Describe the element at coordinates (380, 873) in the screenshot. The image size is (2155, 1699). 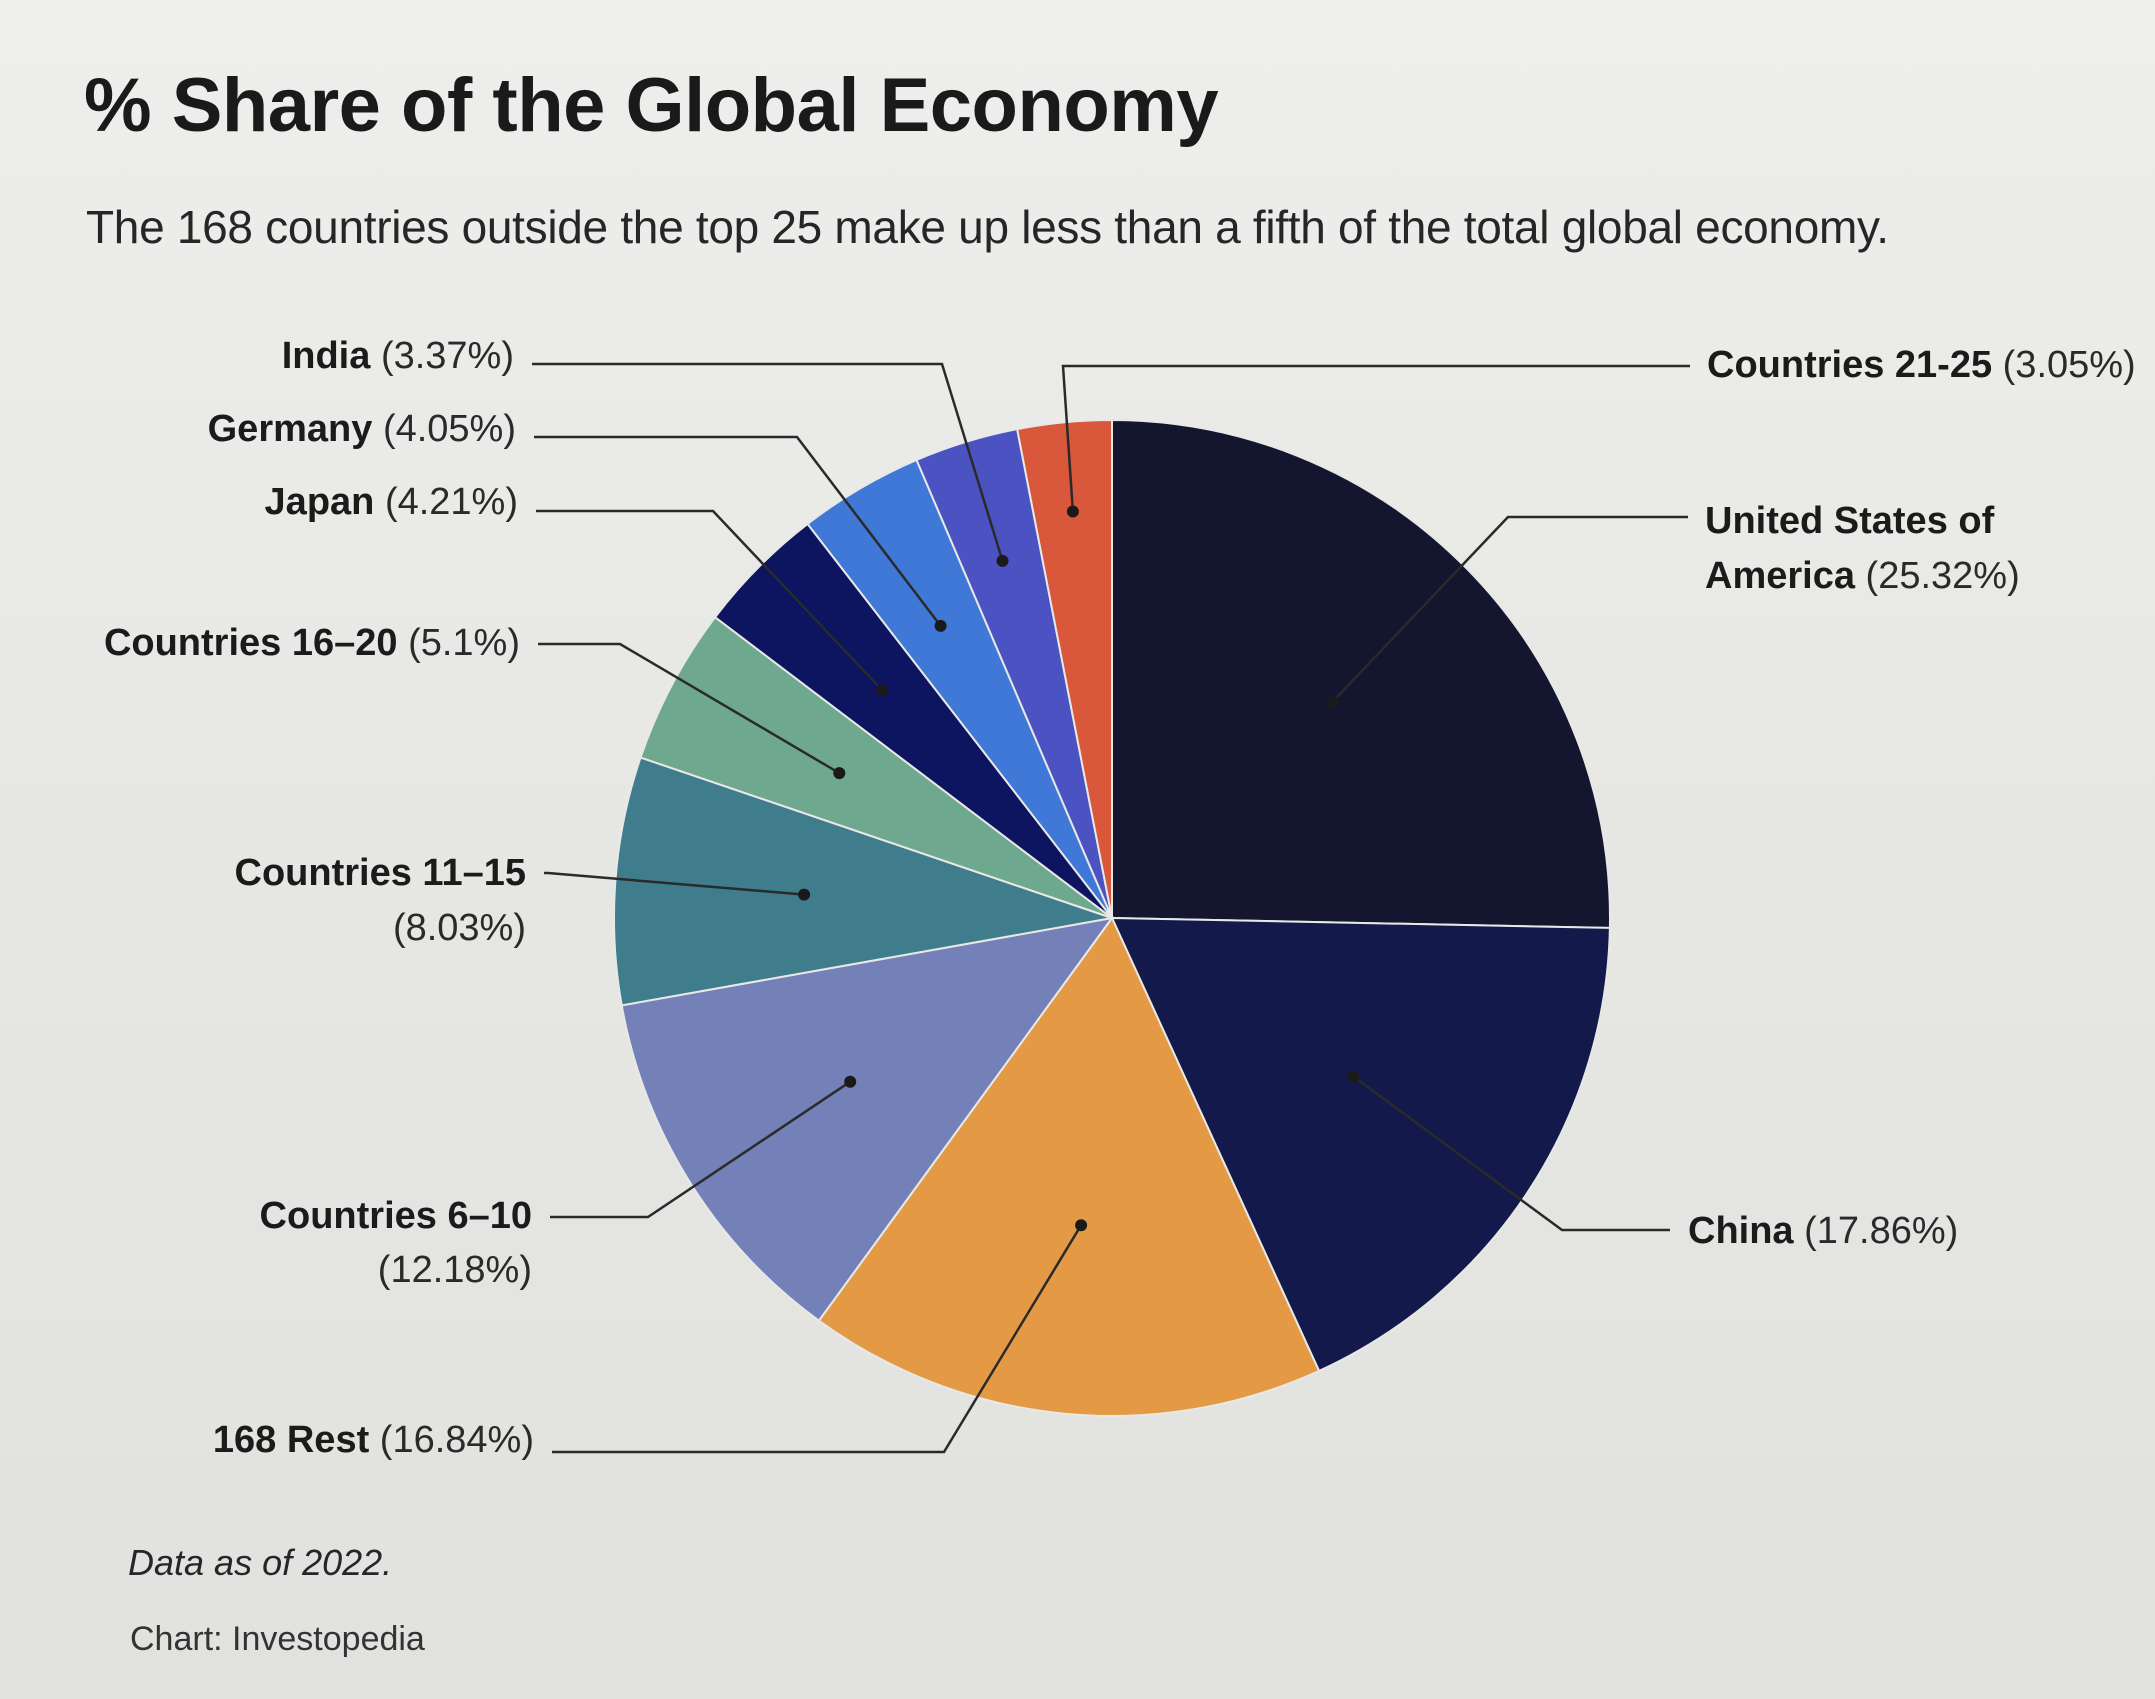
I see `slice-label-name: Countries 11–15` at that location.